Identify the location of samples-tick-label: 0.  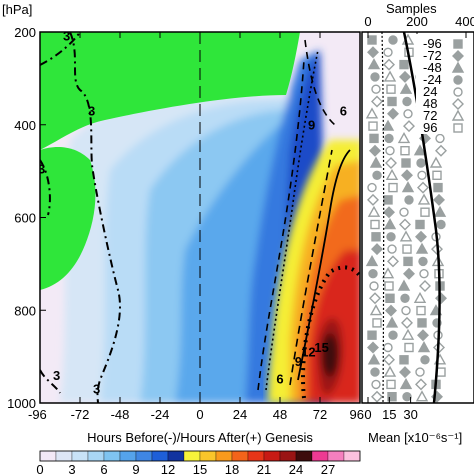
(367, 21).